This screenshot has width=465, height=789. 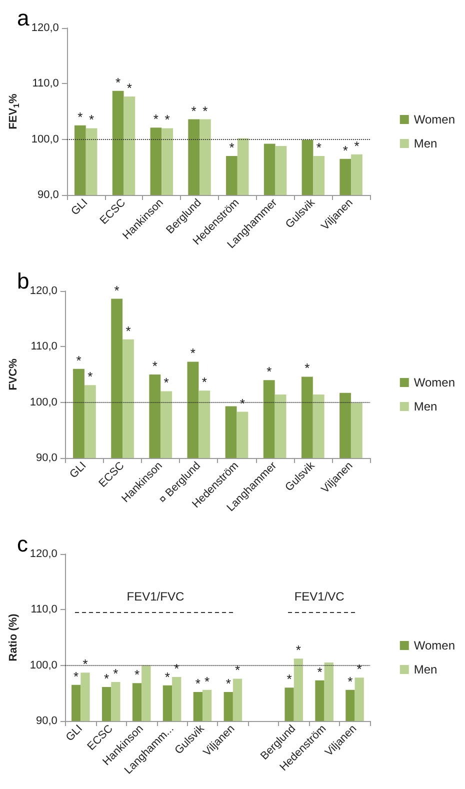 I want to click on chart-title: a, so click(x=23, y=18).